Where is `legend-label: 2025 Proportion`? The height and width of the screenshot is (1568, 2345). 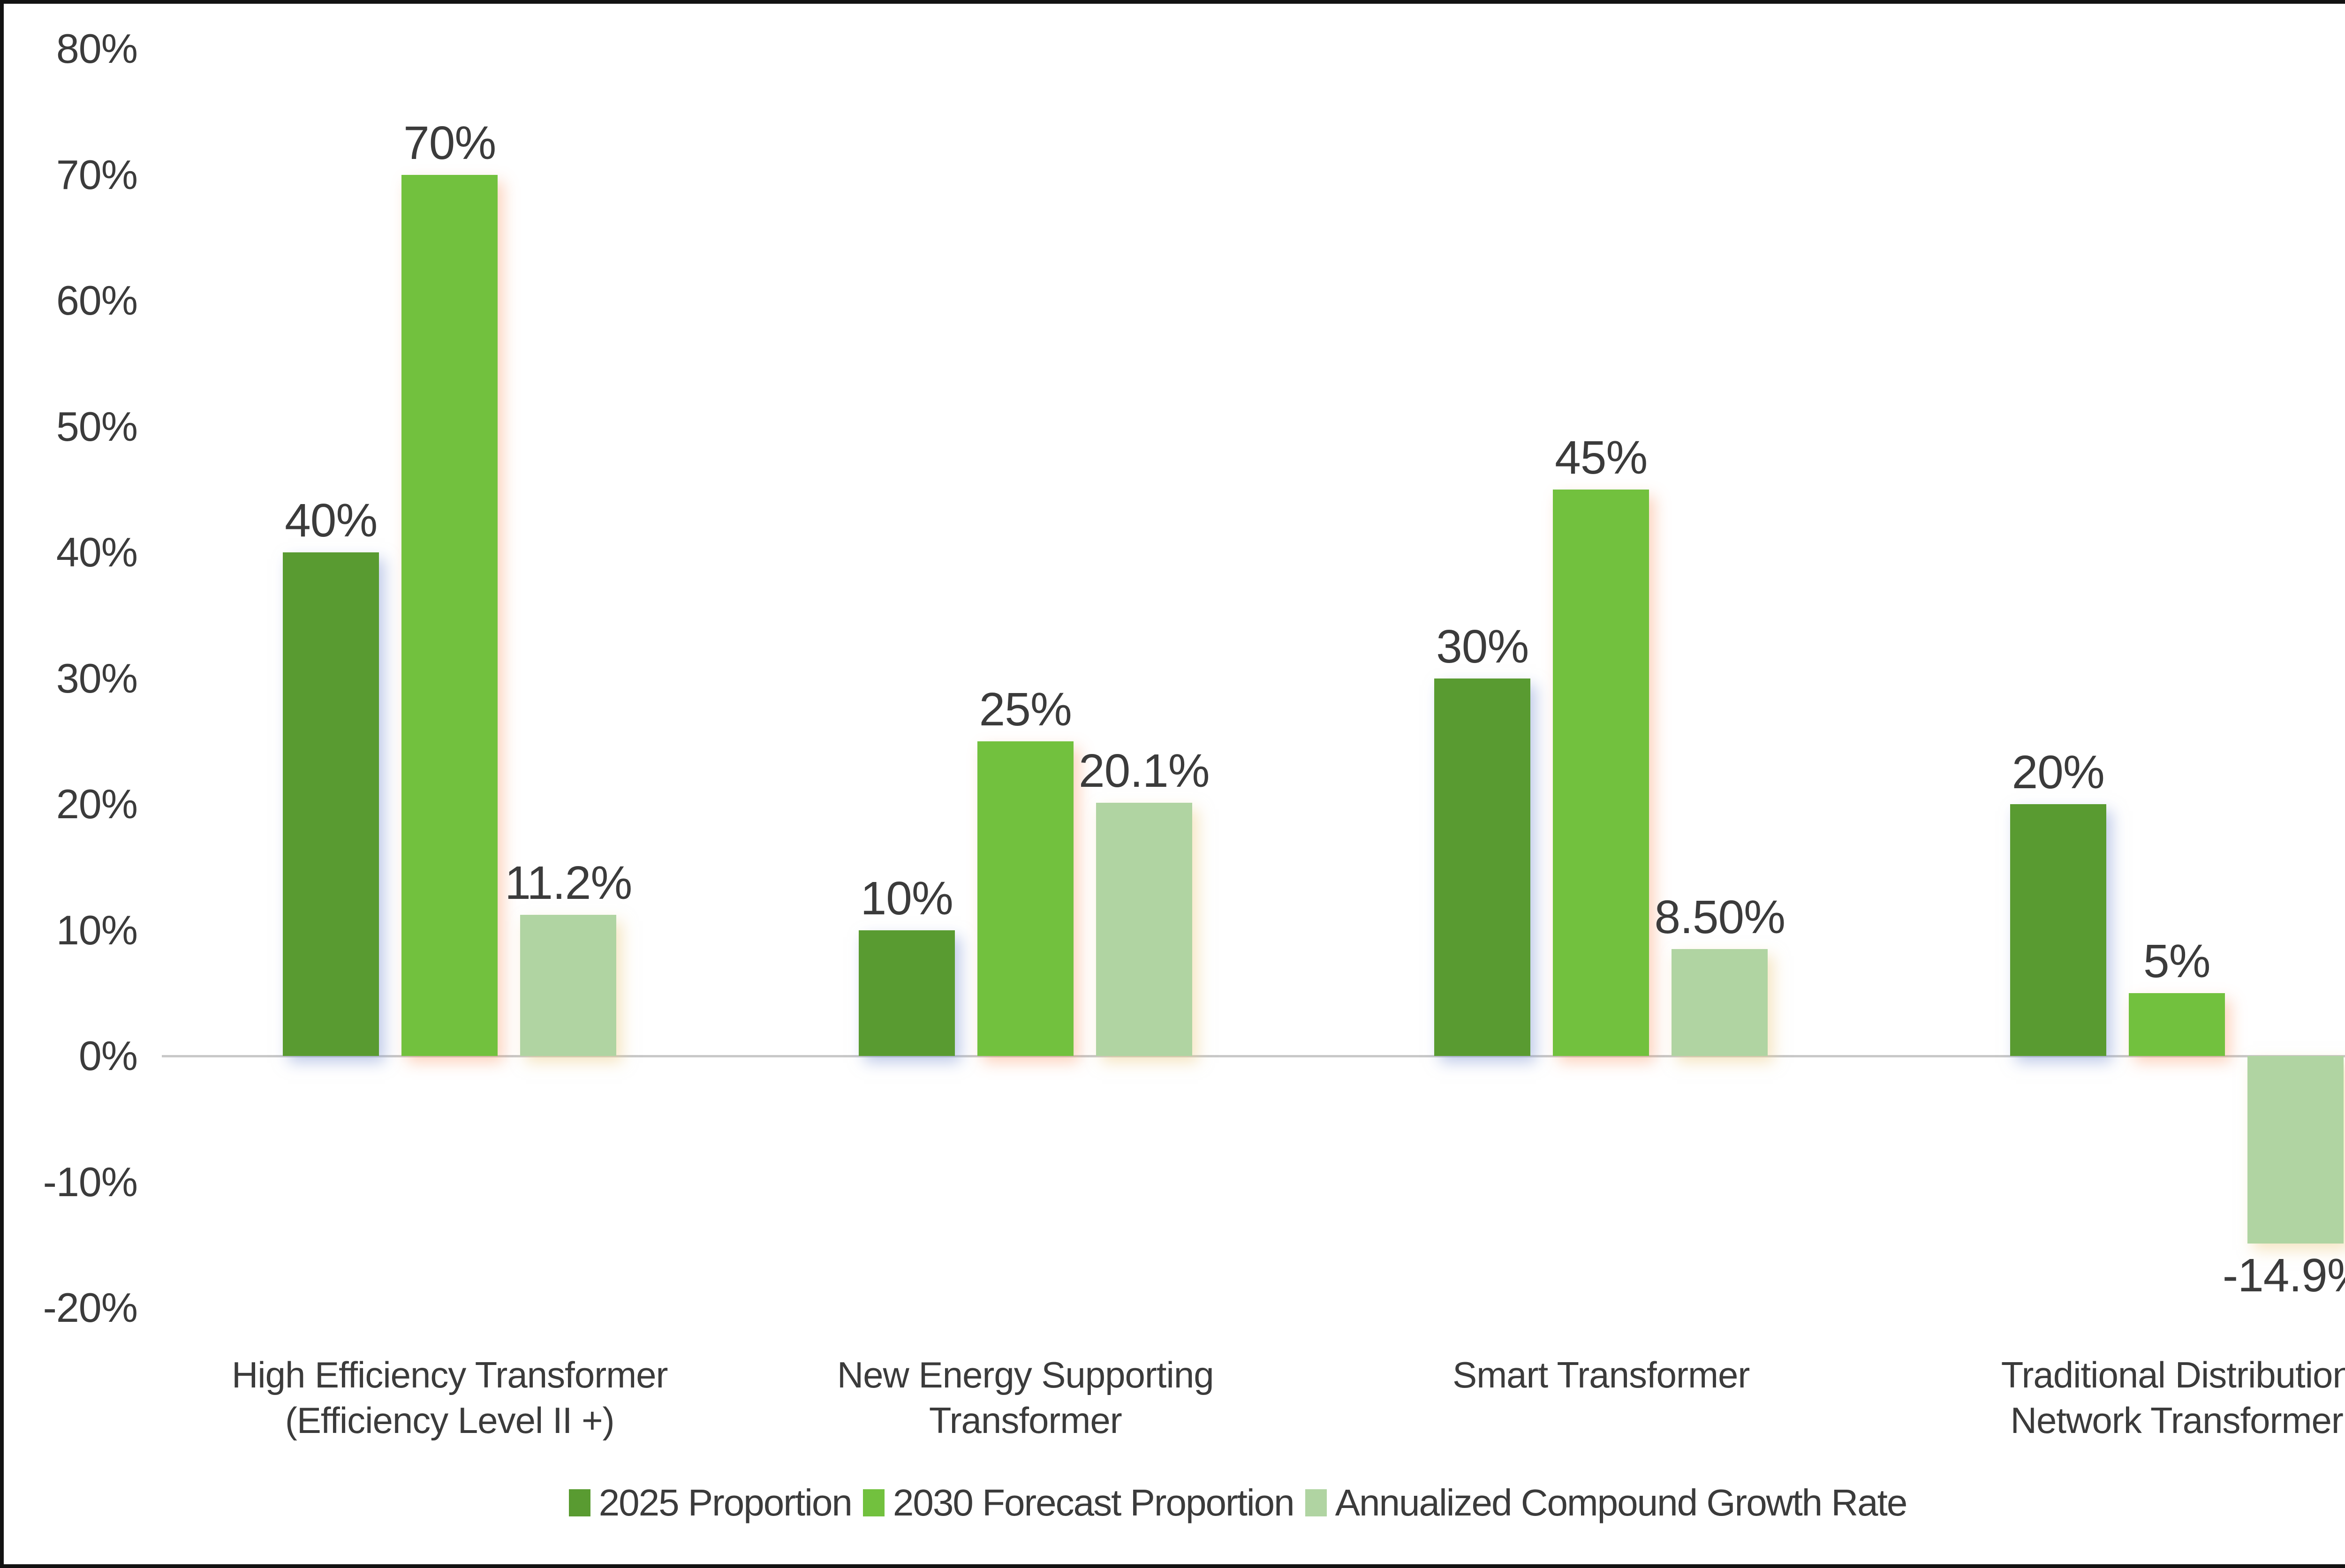 legend-label: 2025 Proportion is located at coordinates (725, 1503).